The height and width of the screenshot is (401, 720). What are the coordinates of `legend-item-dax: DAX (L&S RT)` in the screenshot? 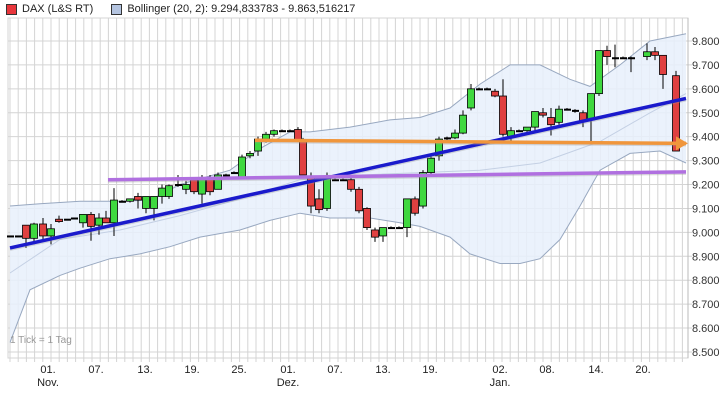 It's located at (49, 9).